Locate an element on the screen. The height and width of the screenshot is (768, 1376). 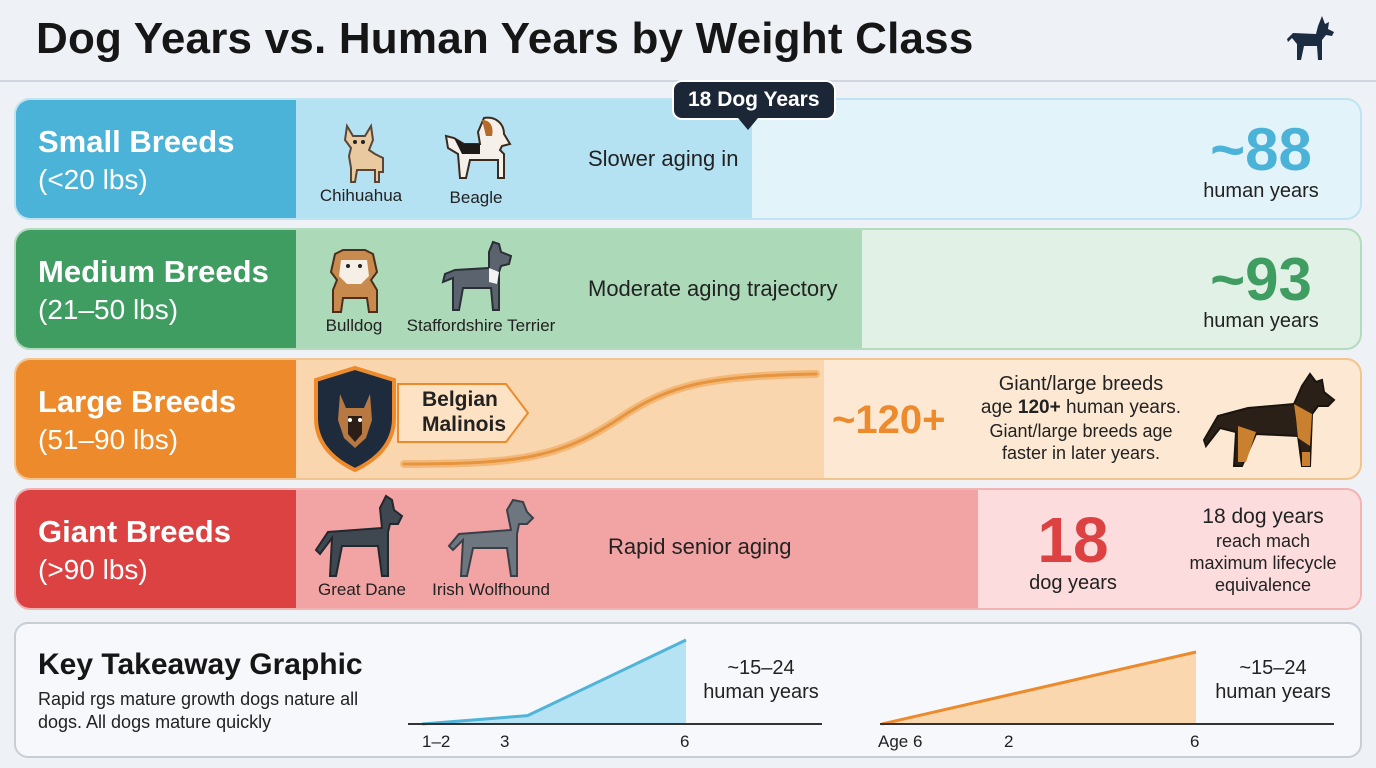
breed-caption: Bulldog is located at coordinates (354, 325).